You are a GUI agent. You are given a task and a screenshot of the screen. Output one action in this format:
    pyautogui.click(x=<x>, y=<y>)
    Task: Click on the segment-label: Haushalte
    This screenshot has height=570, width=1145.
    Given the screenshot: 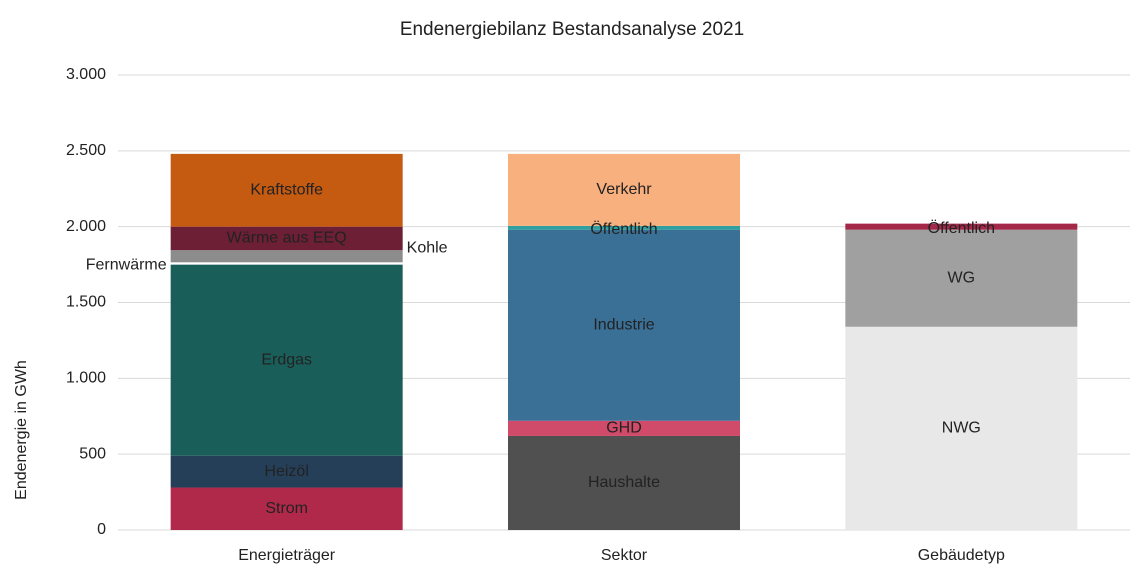 What is the action you would take?
    pyautogui.click(x=624, y=482)
    